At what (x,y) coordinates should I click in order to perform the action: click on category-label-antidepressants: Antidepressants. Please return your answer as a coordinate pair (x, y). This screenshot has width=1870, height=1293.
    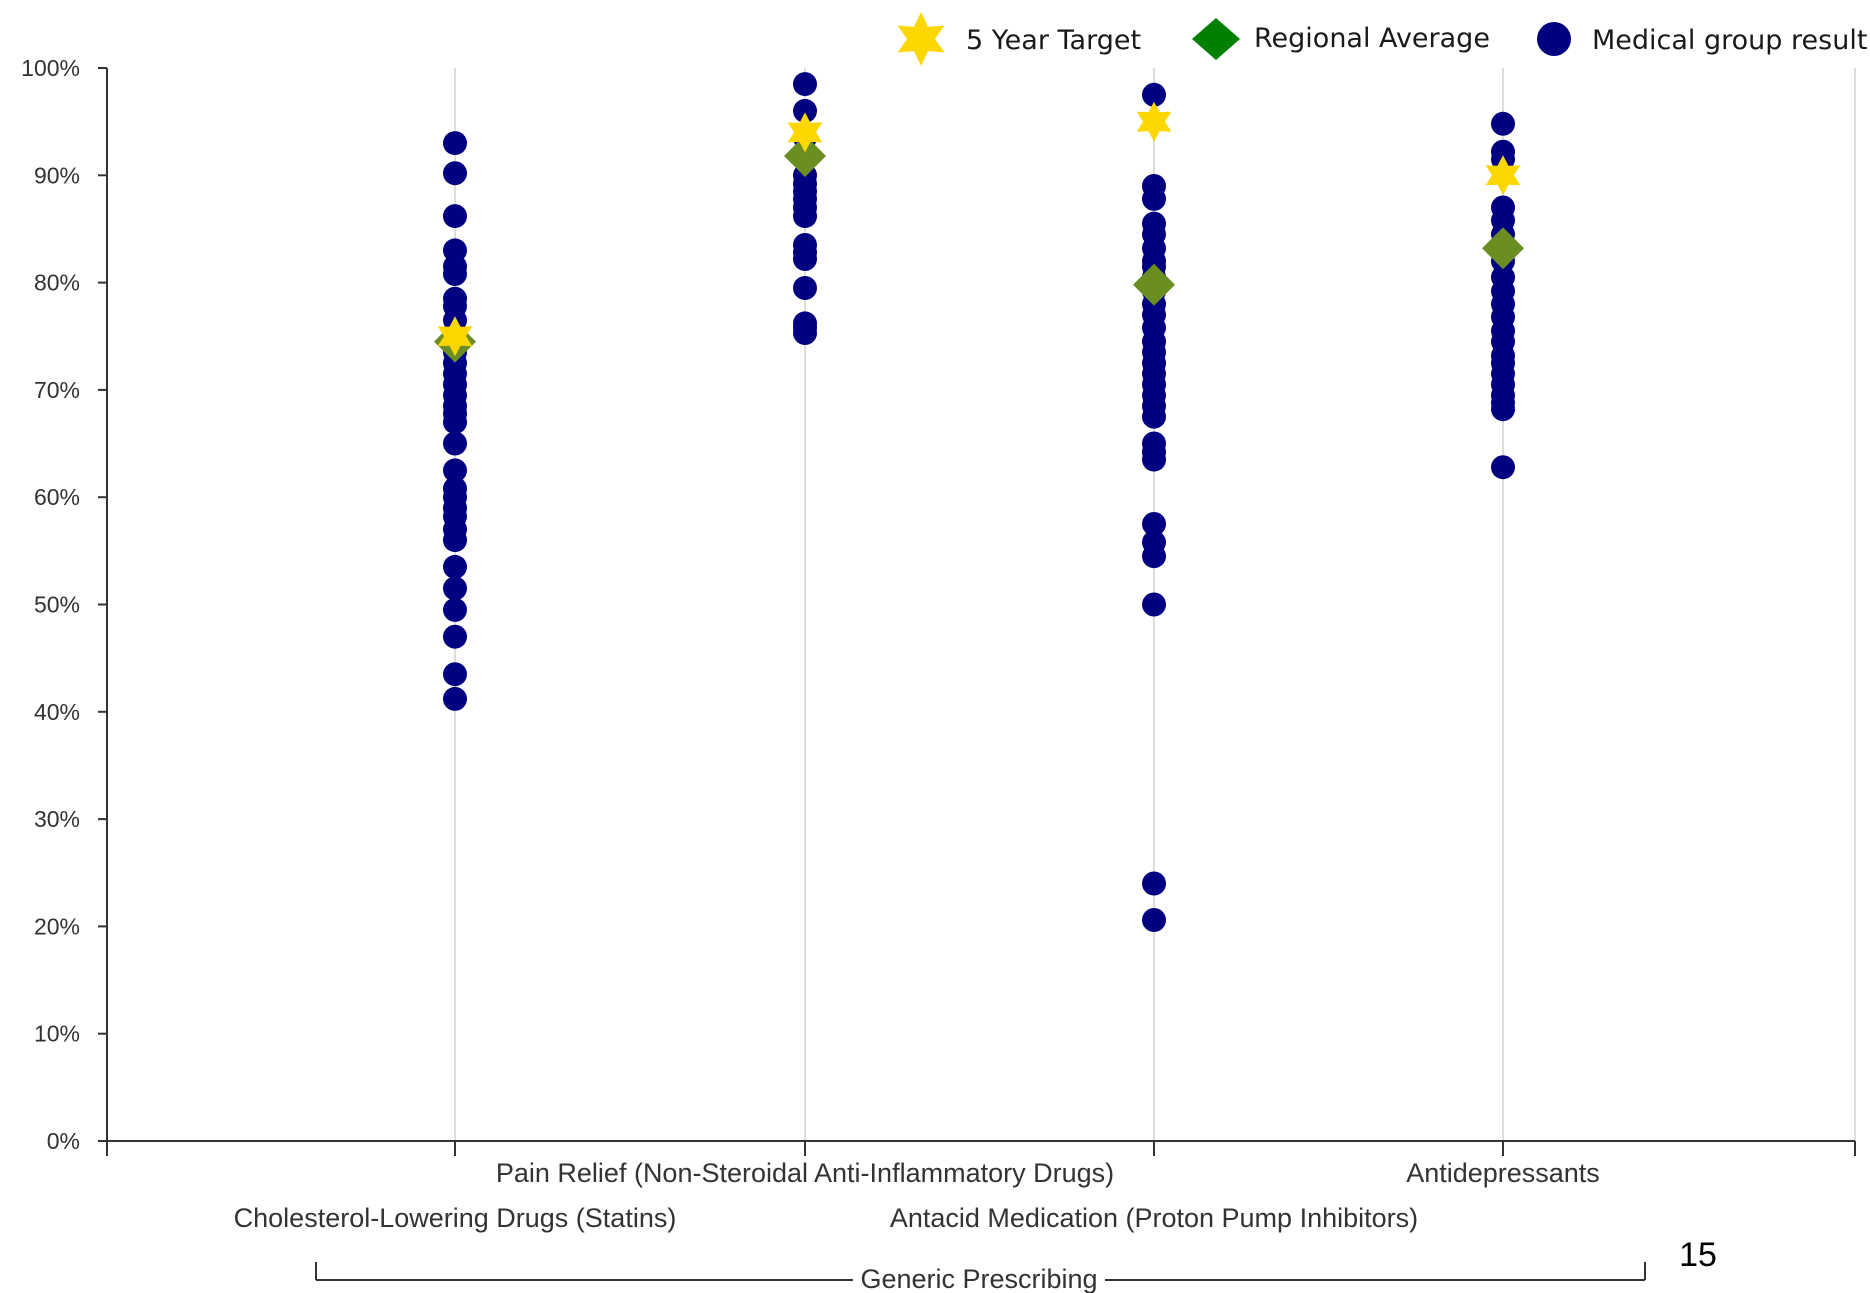
    Looking at the image, I should click on (1503, 1173).